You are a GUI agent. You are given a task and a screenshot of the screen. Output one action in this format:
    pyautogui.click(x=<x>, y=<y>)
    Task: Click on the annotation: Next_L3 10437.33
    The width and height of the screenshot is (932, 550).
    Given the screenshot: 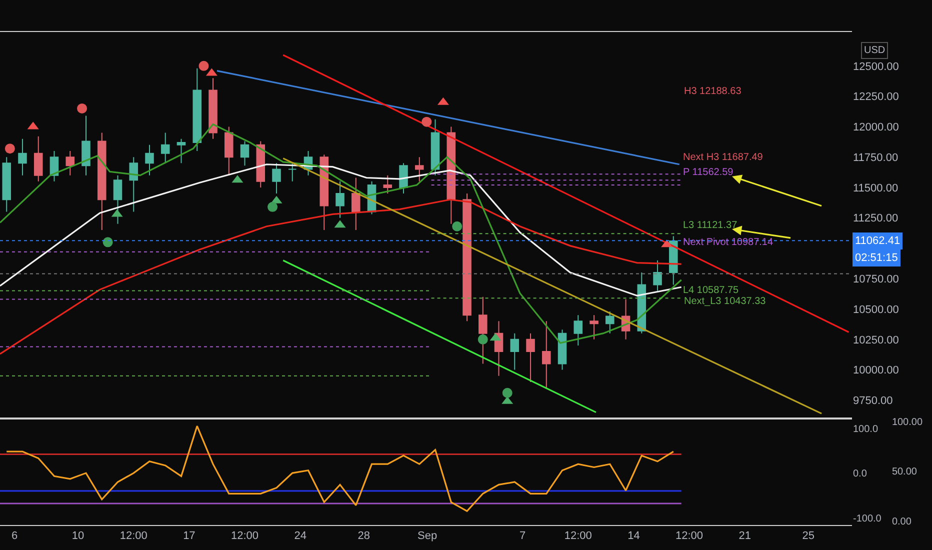 What is the action you would take?
    pyautogui.click(x=725, y=301)
    